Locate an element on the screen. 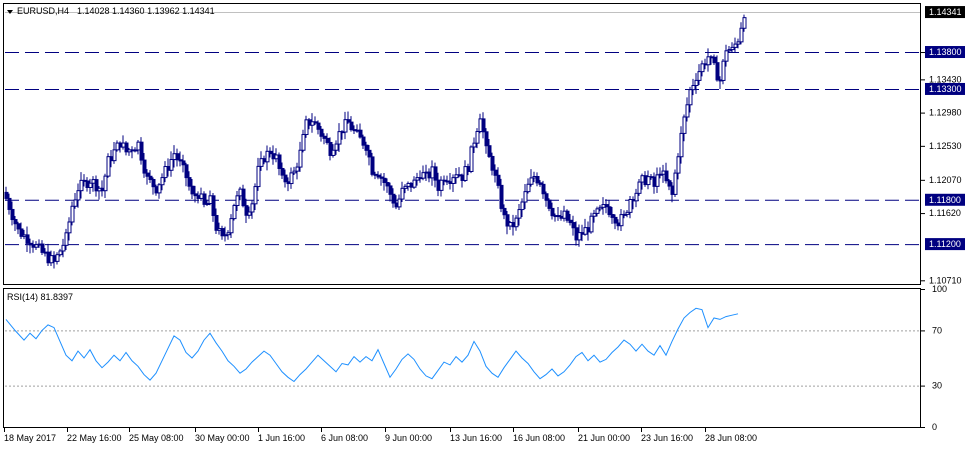 This screenshot has width=966, height=449. rsi-tick-label: 70 is located at coordinates (937, 330).